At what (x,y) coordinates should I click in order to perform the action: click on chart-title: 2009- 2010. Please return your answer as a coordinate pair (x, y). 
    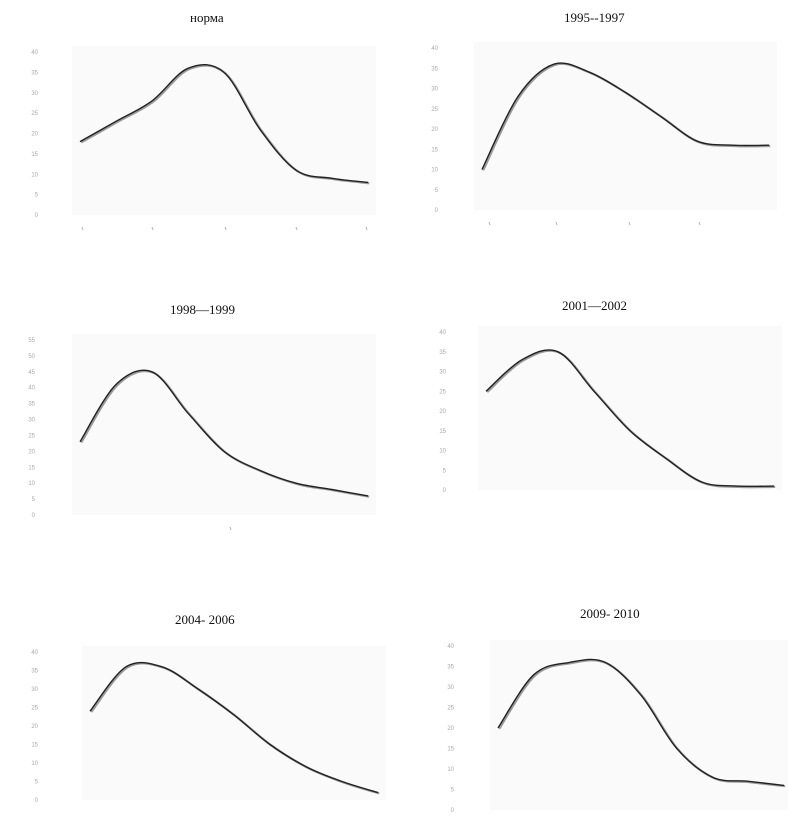
    Looking at the image, I should click on (610, 613).